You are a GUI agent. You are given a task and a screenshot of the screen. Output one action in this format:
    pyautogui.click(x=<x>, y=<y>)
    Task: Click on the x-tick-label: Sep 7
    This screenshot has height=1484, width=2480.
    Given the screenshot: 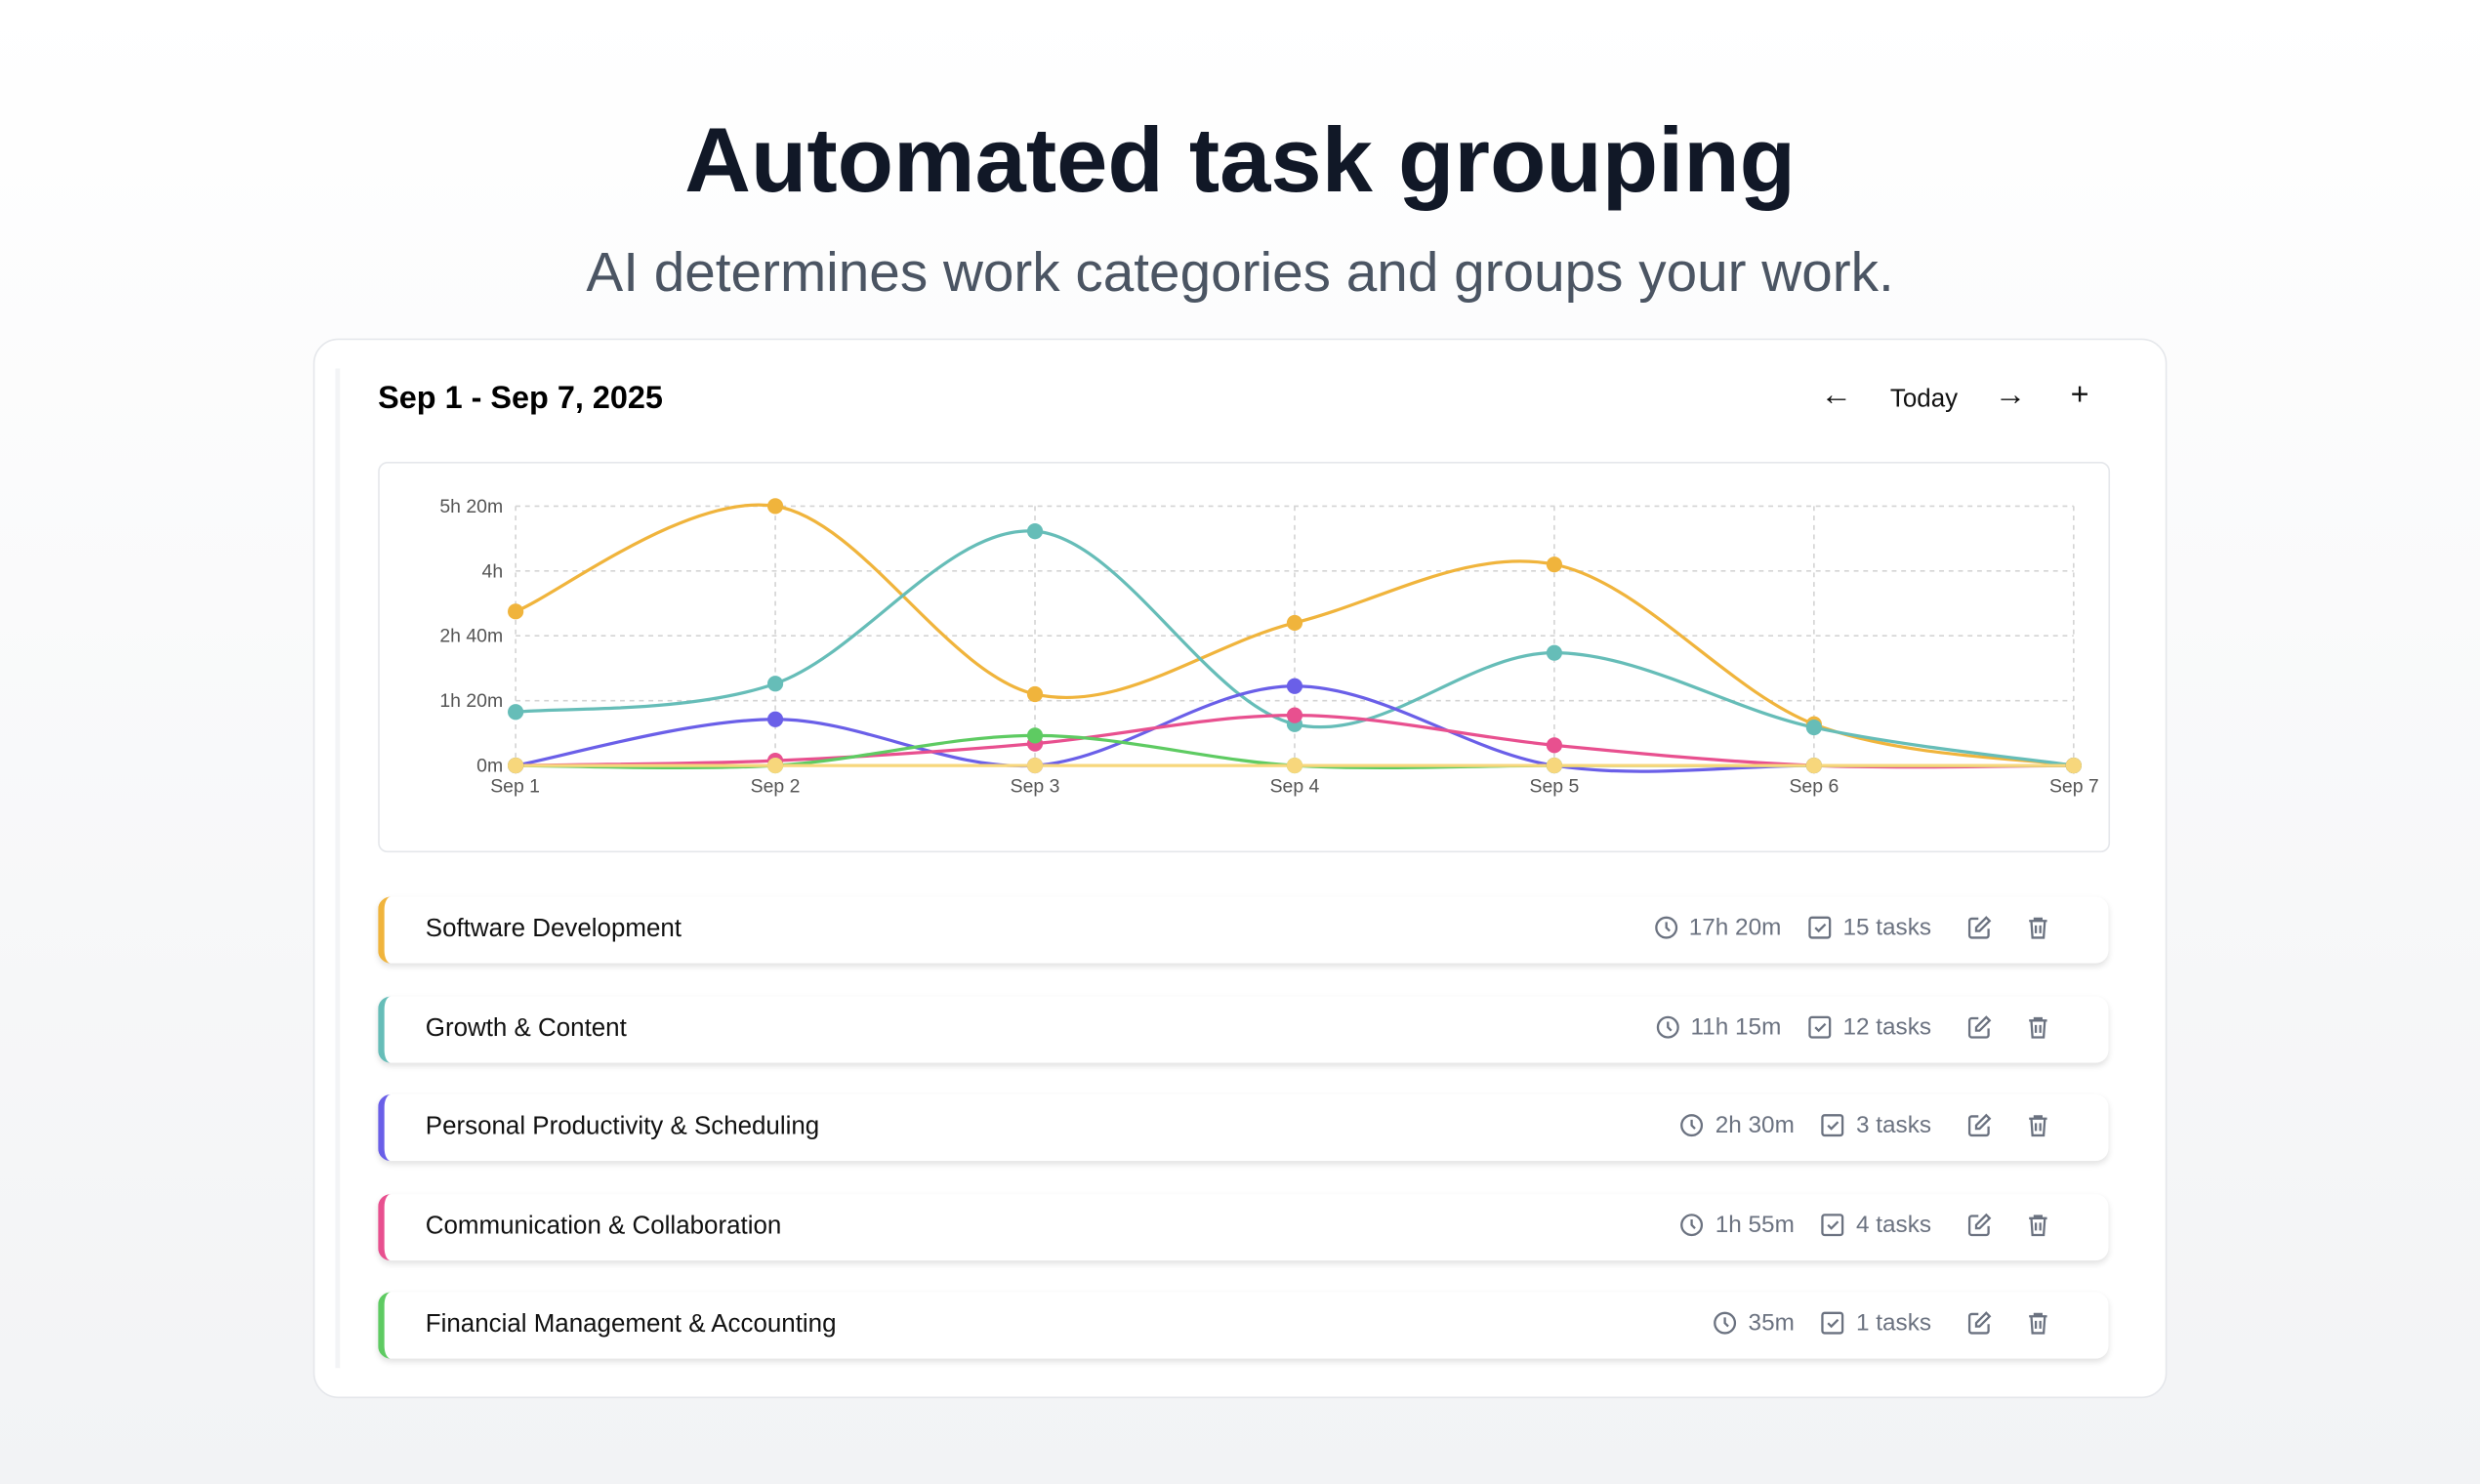 What is the action you would take?
    pyautogui.click(x=2074, y=787)
    